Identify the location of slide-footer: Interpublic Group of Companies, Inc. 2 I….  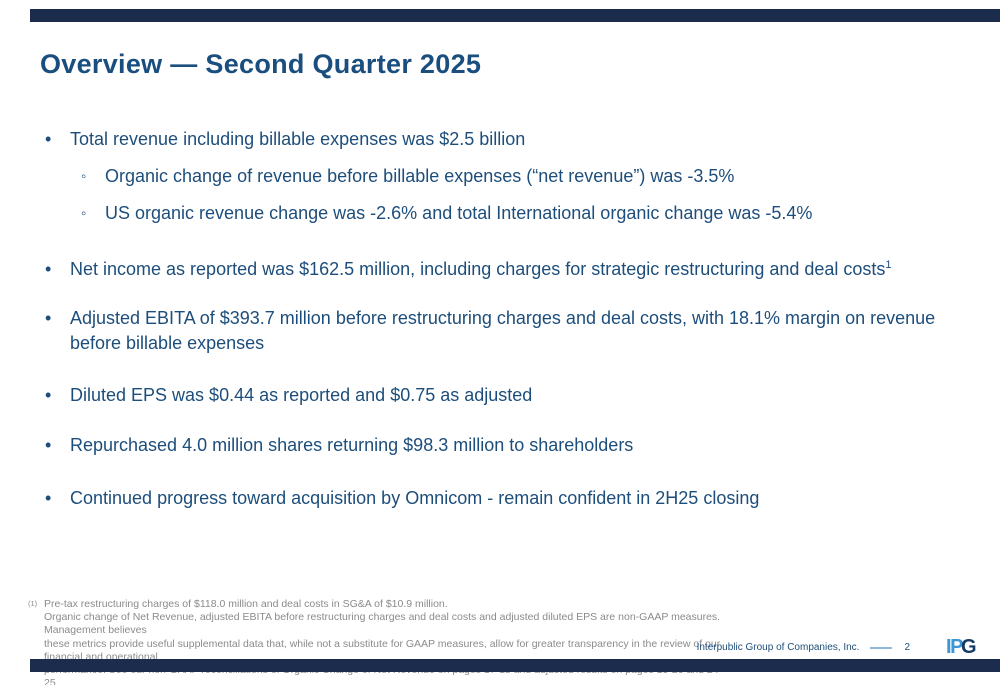
(836, 647).